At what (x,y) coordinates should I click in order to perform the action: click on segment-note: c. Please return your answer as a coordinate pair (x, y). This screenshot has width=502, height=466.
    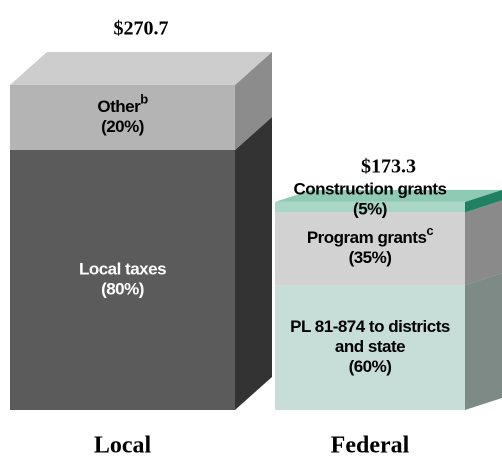
    Looking at the image, I should click on (429, 230).